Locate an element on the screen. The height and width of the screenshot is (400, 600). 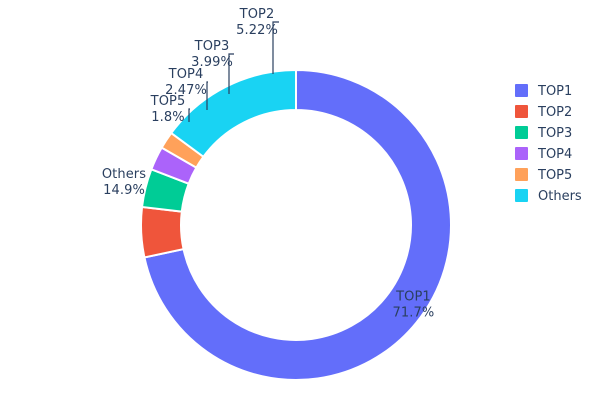
leader-line-top4 is located at coordinates (207, 95).